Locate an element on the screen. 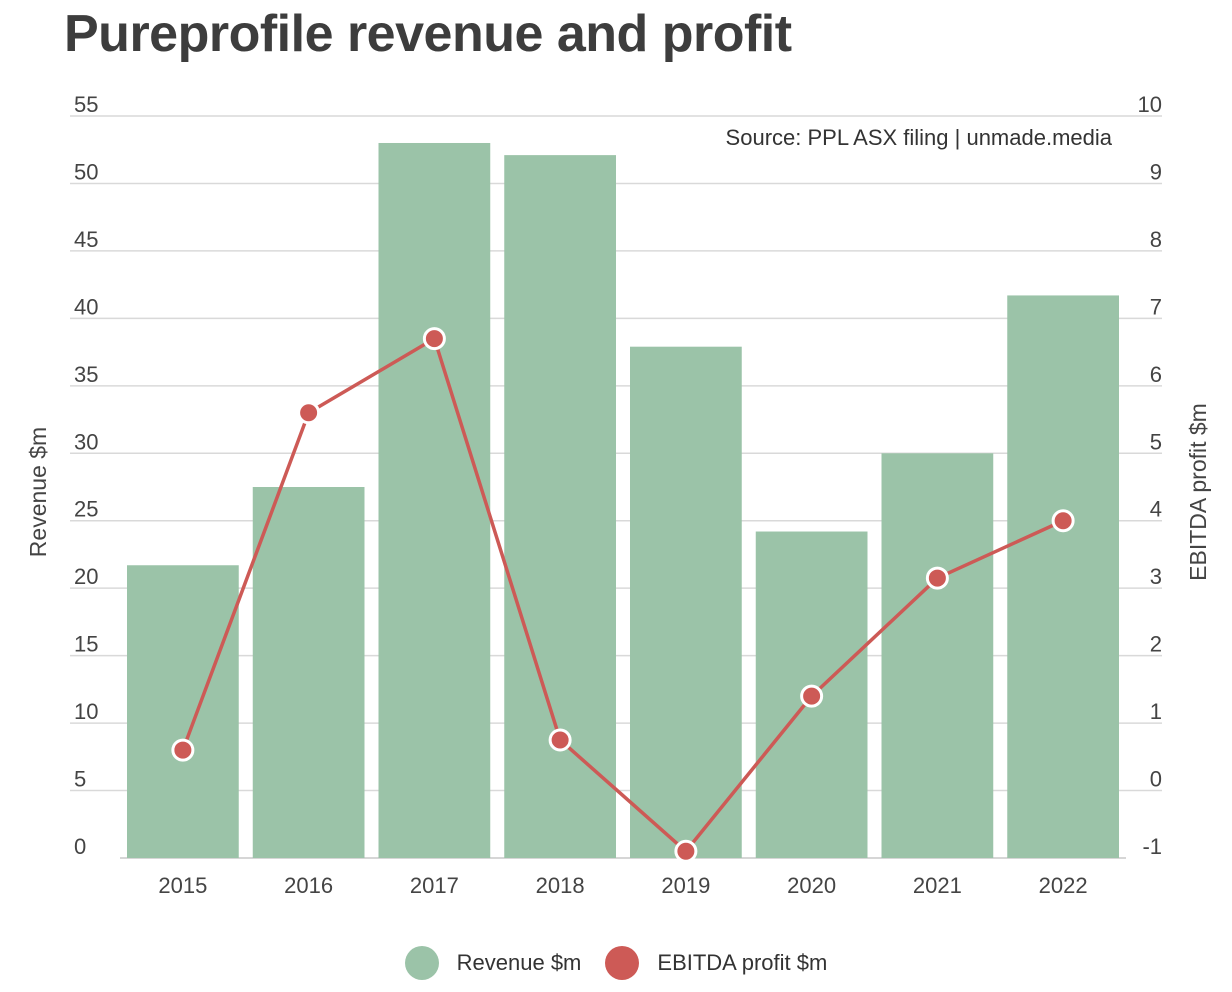 This screenshot has height=992, width=1232. legend-item-revenue: Revenue $m is located at coordinates (493, 963).